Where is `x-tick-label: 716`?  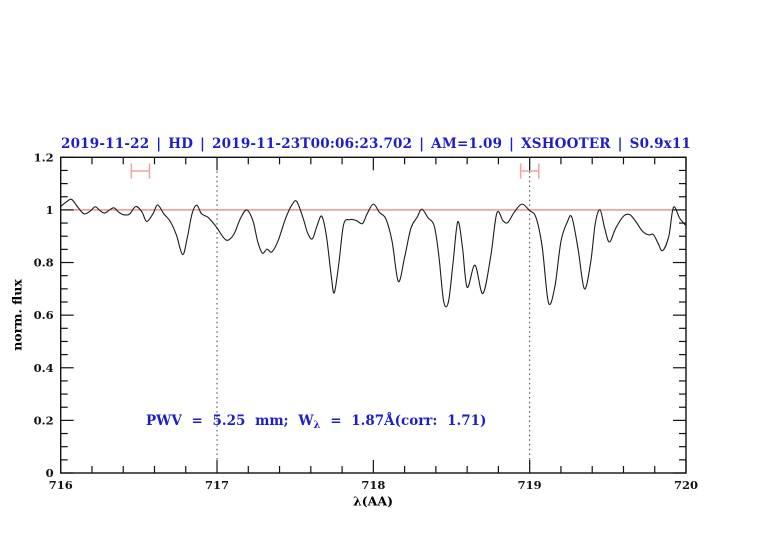 x-tick-label: 716 is located at coordinates (61, 485).